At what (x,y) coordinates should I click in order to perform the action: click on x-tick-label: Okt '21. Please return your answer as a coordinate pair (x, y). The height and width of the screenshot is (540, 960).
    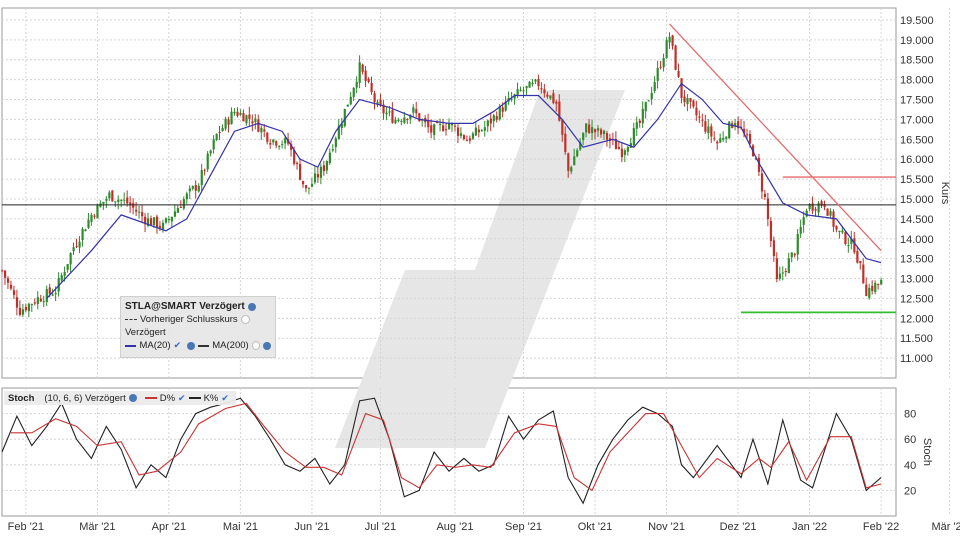
    Looking at the image, I should click on (595, 527).